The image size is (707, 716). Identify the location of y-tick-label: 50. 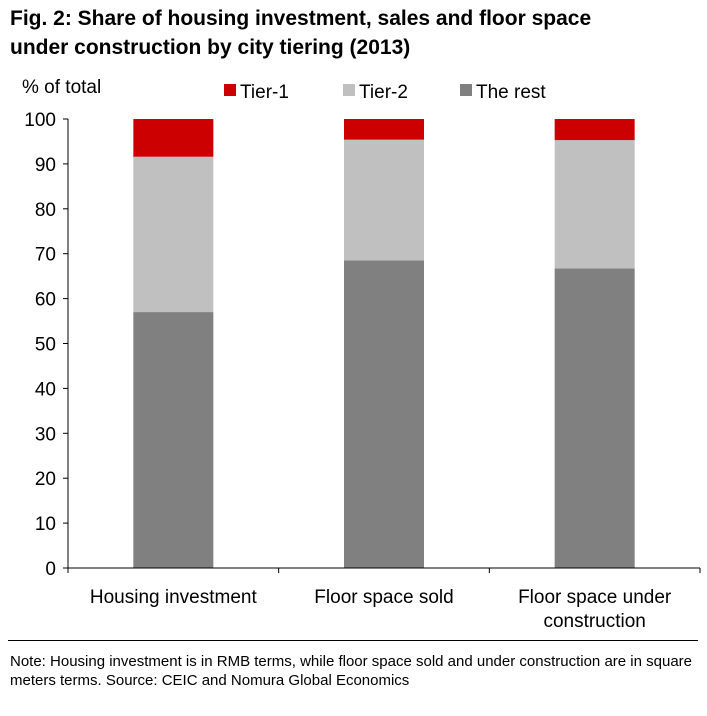
(45, 345).